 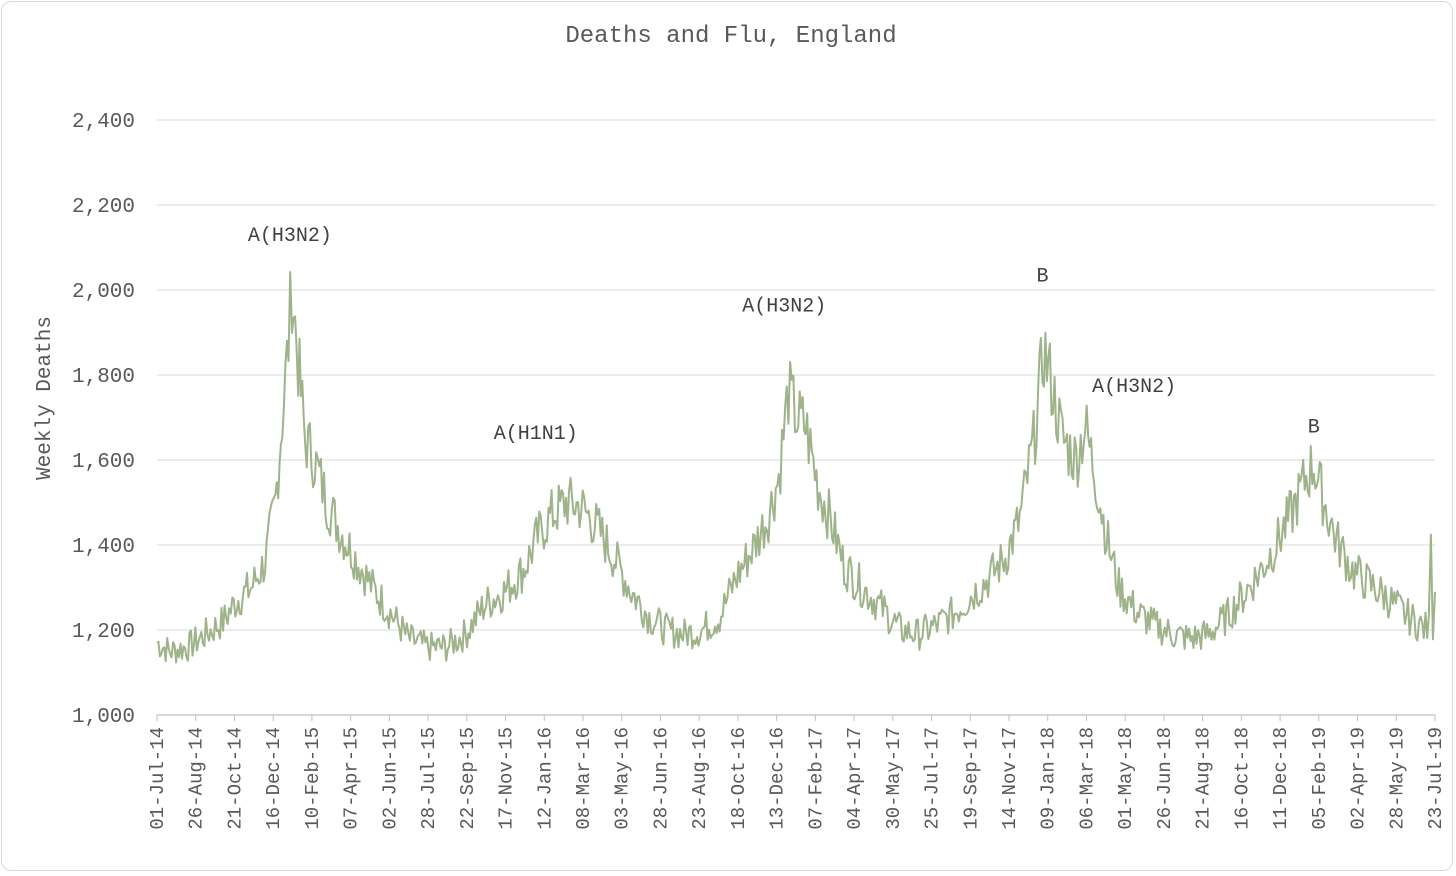 What do you see at coordinates (1010, 778) in the screenshot?
I see `x-tick-label: 14-Nov-17` at bounding box center [1010, 778].